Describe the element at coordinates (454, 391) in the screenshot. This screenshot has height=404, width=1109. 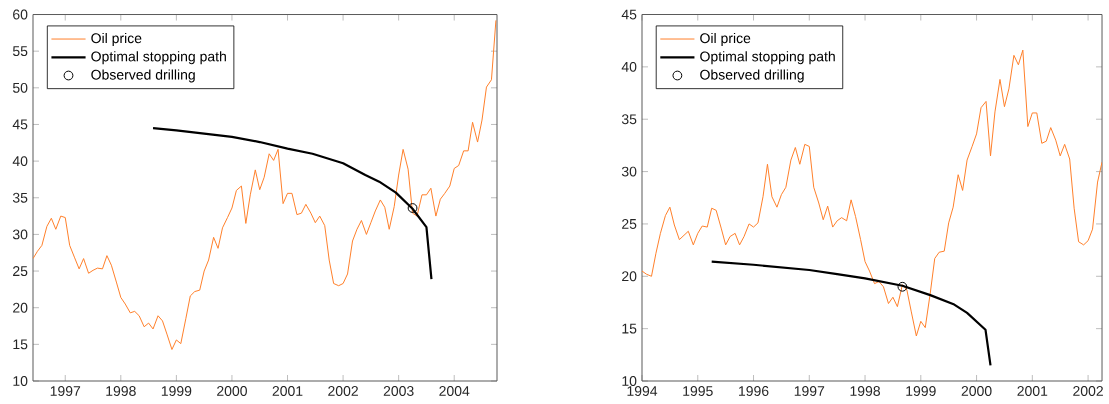
I see `x-tick-label: 2004` at that location.